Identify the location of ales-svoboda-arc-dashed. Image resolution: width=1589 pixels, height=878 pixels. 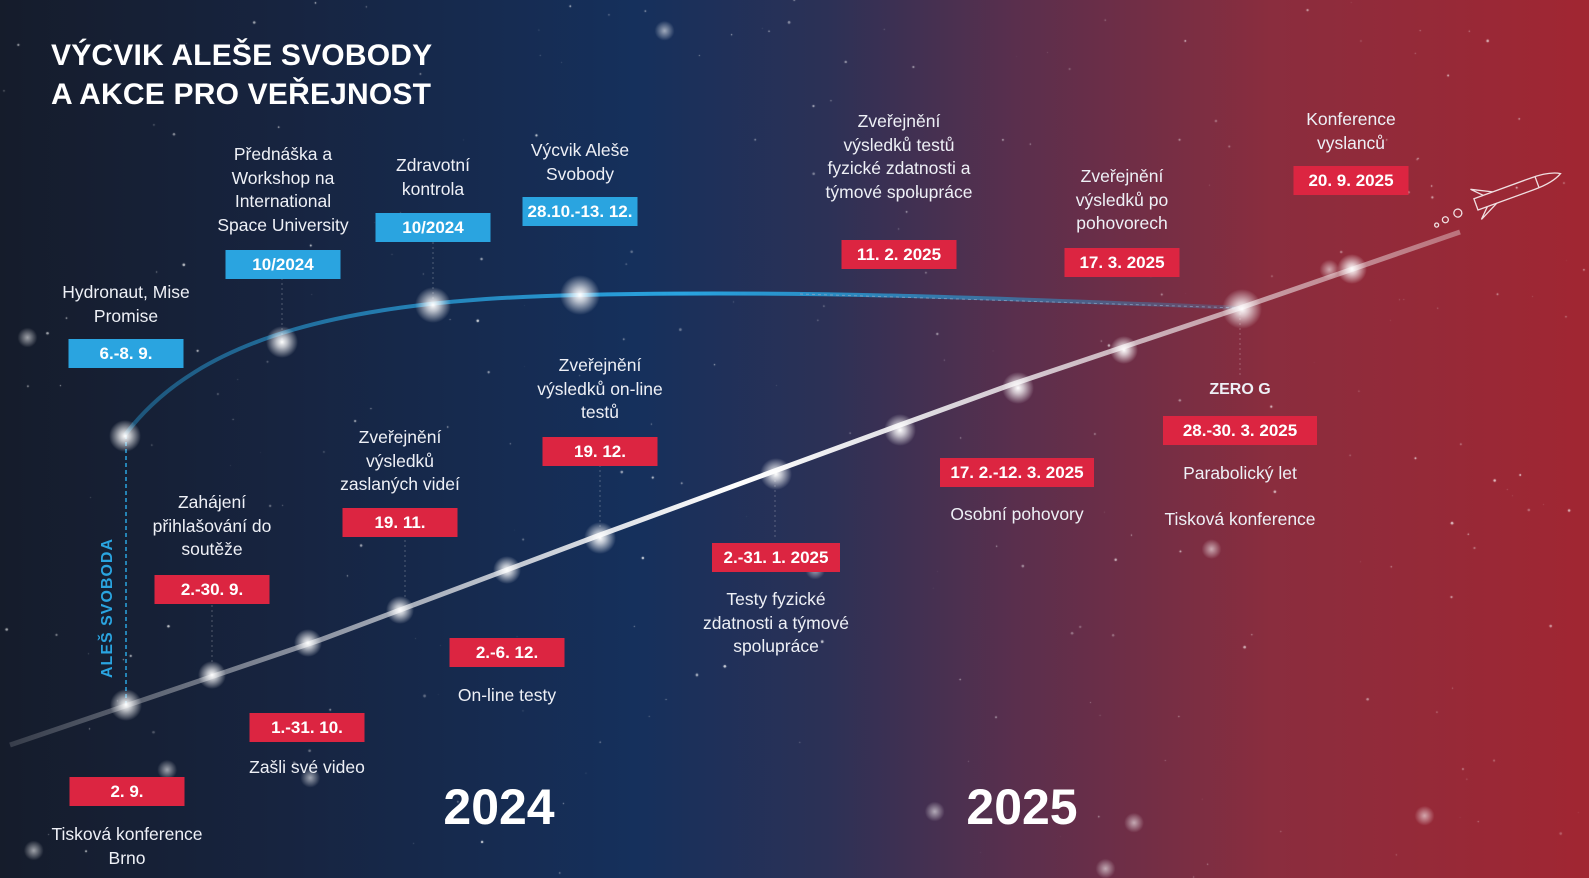
(1020, 301).